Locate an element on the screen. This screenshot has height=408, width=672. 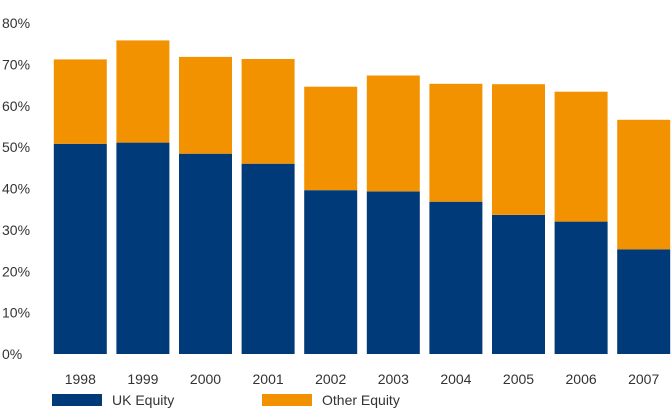
legend-label: Other Equity is located at coordinates (361, 400).